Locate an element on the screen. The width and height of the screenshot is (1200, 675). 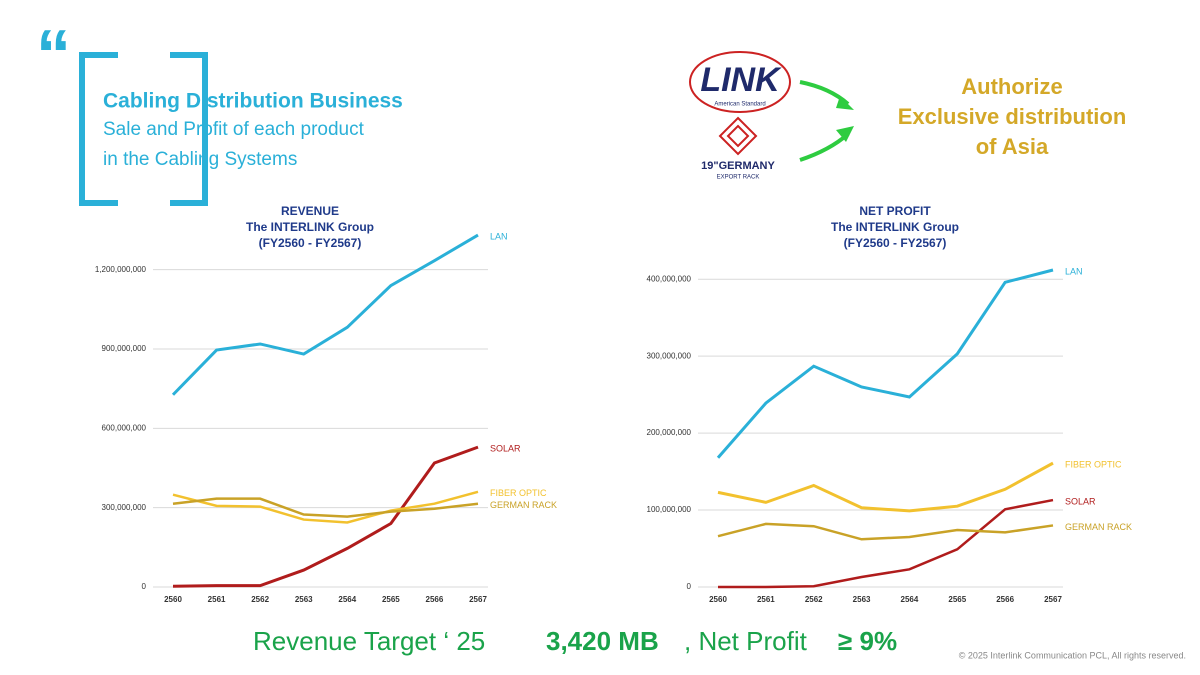
y-tick-label: 900,000,000 is located at coordinates (124, 348).